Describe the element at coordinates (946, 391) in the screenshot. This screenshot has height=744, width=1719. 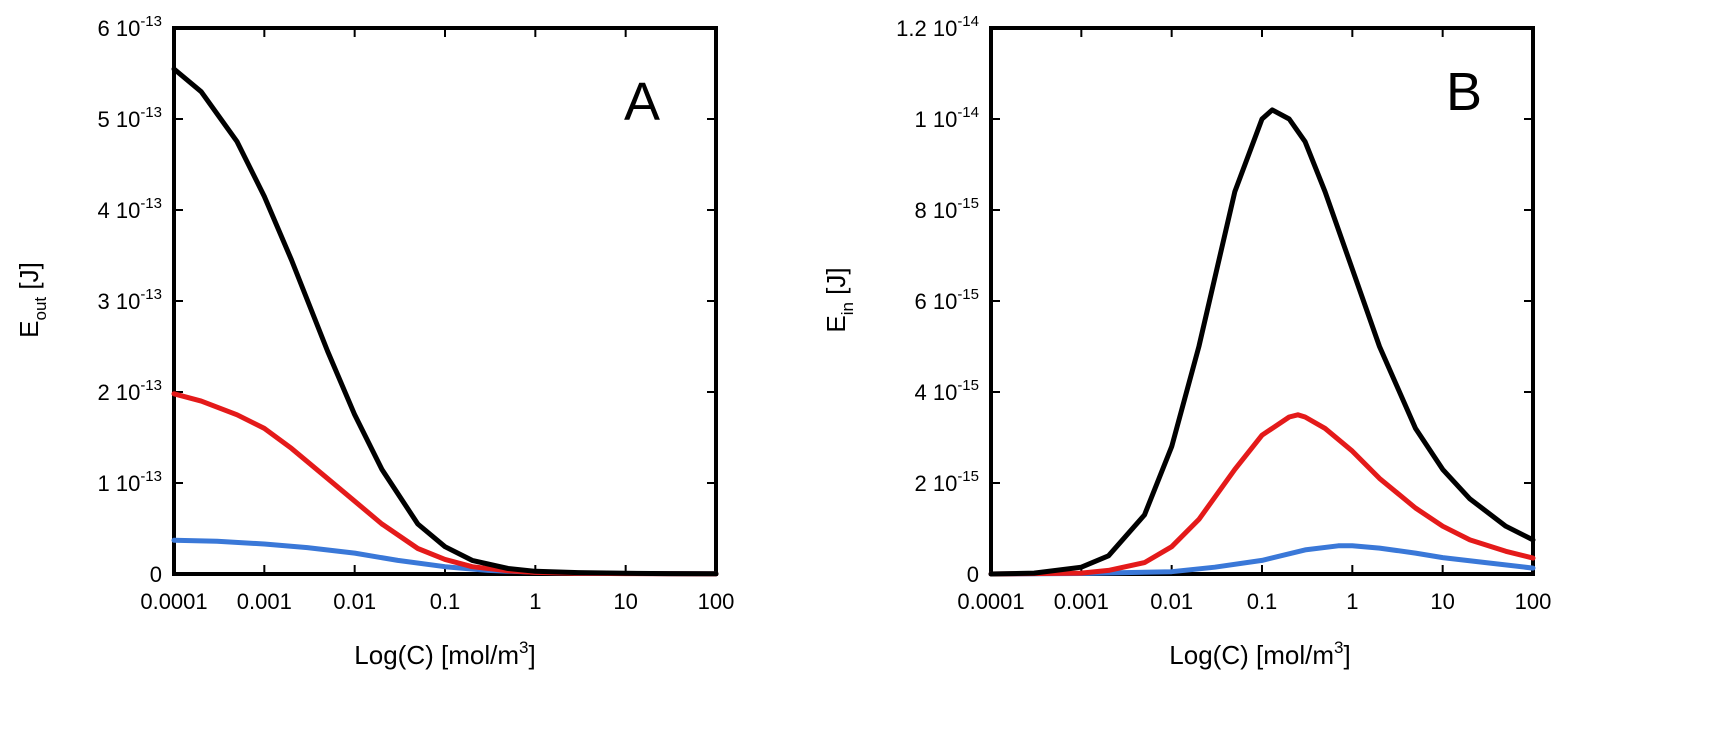
I see `panel-b-y-tick-label: 4 10-15` at that location.